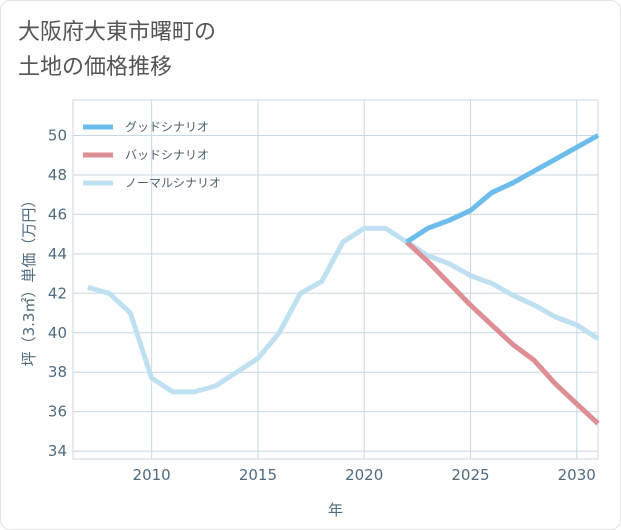  Describe the element at coordinates (57, 451) in the screenshot. I see `y-tick-label: 34` at that location.